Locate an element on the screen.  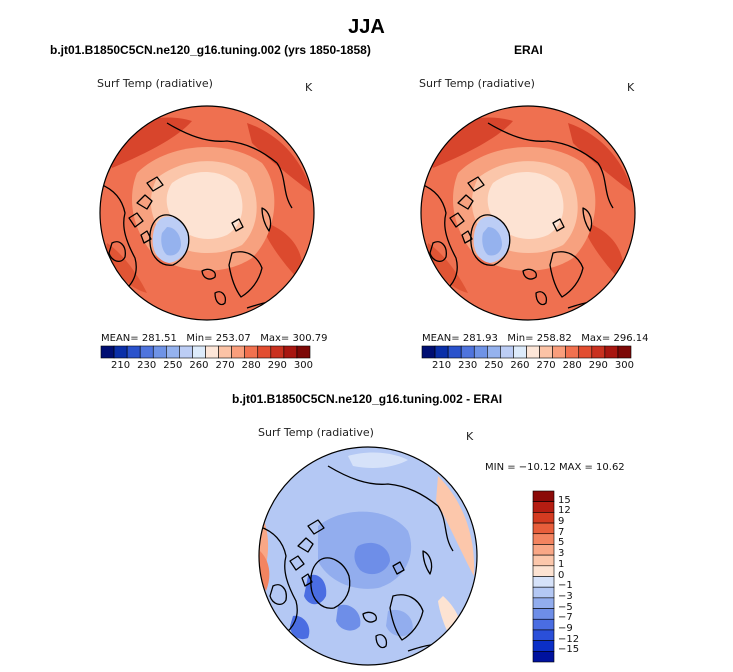
right-colorbar-tick-label: 210 is located at coordinates (442, 365).